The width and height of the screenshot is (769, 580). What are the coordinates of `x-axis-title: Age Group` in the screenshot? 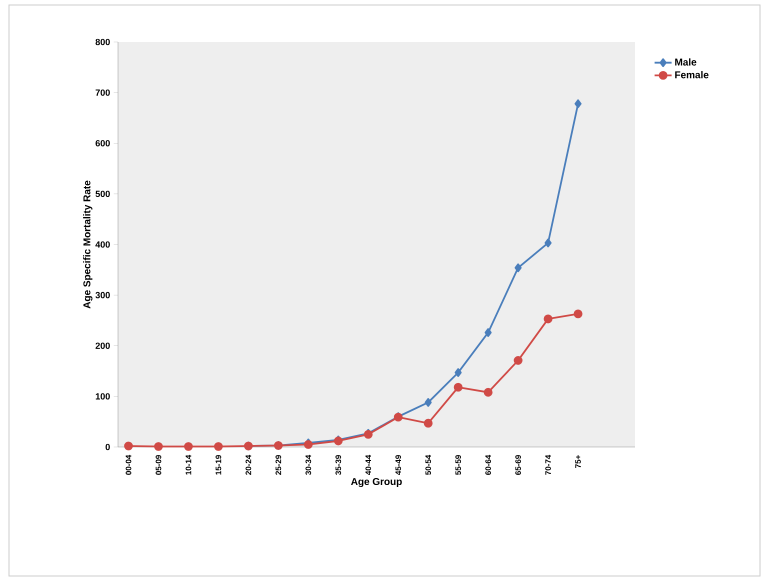 It's located at (376, 483).